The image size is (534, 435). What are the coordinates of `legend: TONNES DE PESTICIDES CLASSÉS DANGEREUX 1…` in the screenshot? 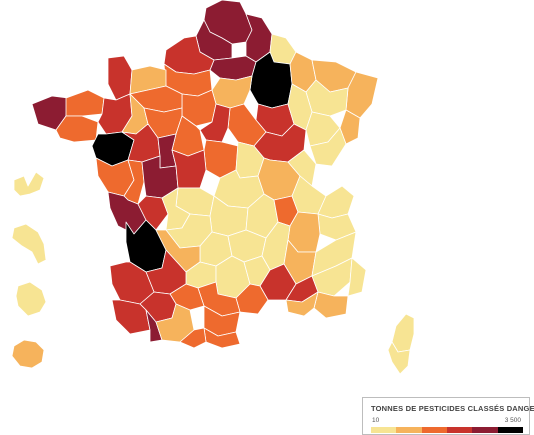 It's located at (448, 416).